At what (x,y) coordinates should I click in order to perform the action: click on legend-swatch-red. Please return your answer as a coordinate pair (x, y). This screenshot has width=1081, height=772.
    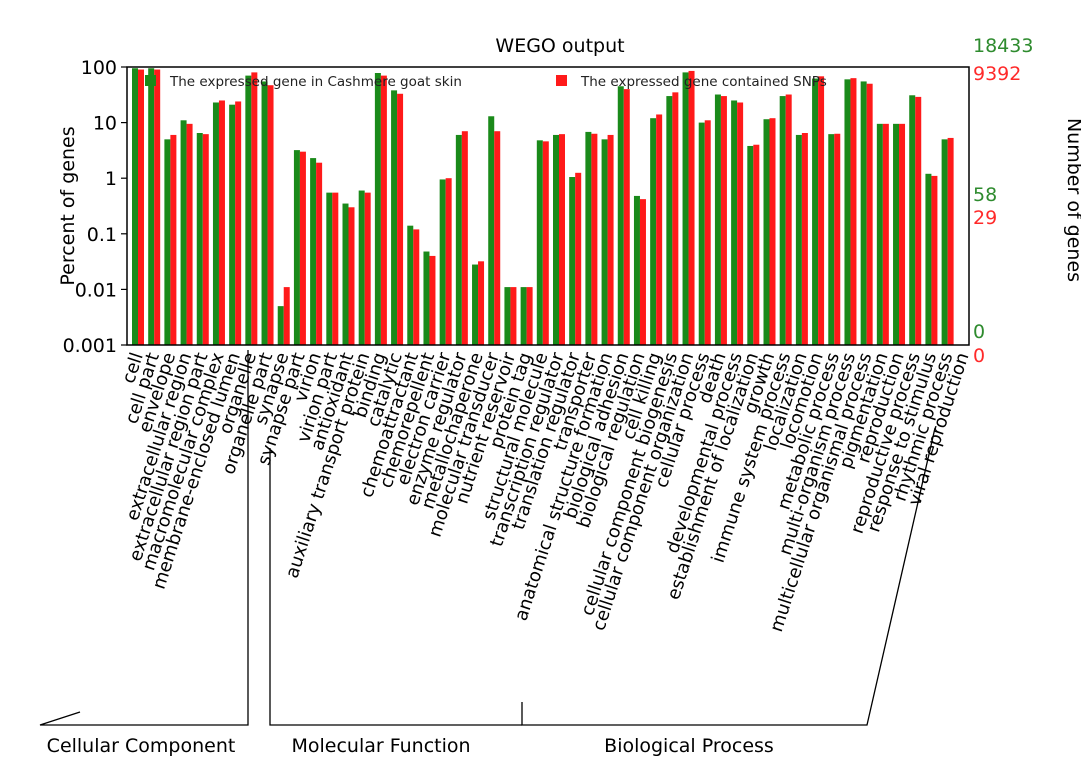
    Looking at the image, I should click on (561, 80).